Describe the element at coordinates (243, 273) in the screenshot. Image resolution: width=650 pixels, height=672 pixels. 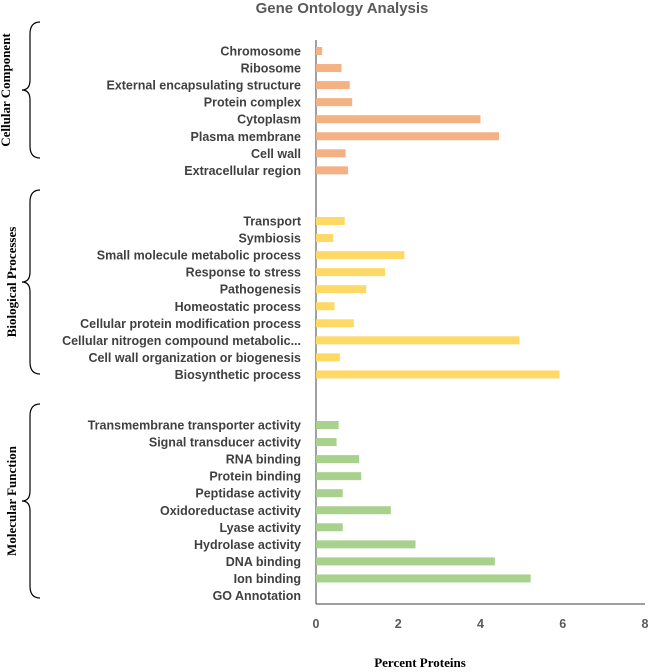
I see `category-label: Response to stress` at that location.